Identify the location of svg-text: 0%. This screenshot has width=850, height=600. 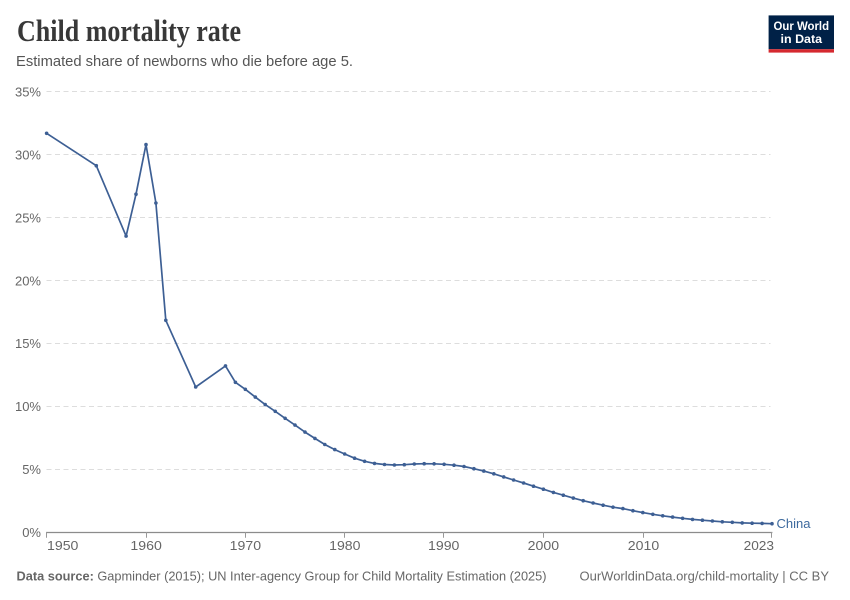
(31, 532).